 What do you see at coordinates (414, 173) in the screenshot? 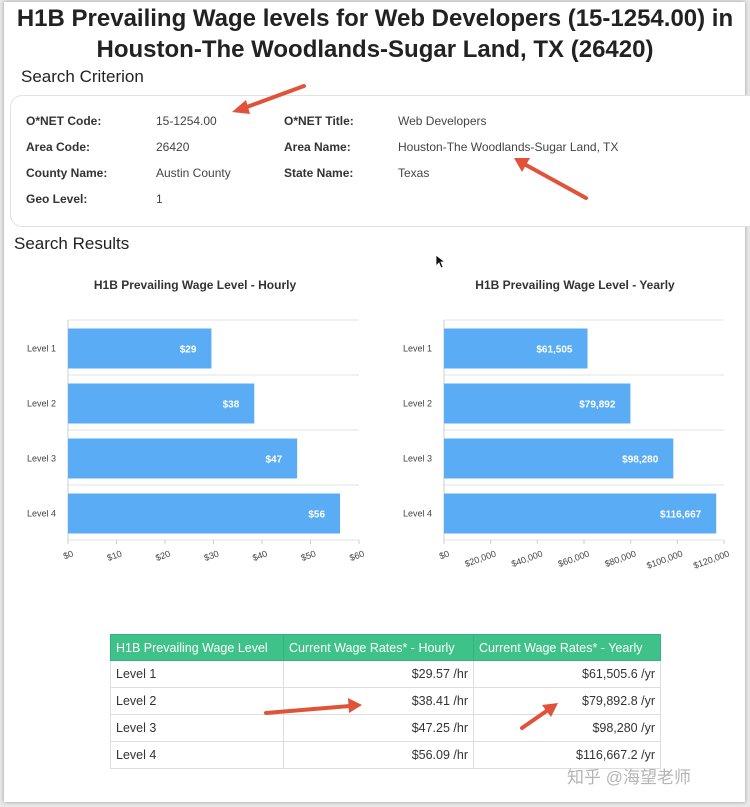
I see `state-name-value: Texas` at bounding box center [414, 173].